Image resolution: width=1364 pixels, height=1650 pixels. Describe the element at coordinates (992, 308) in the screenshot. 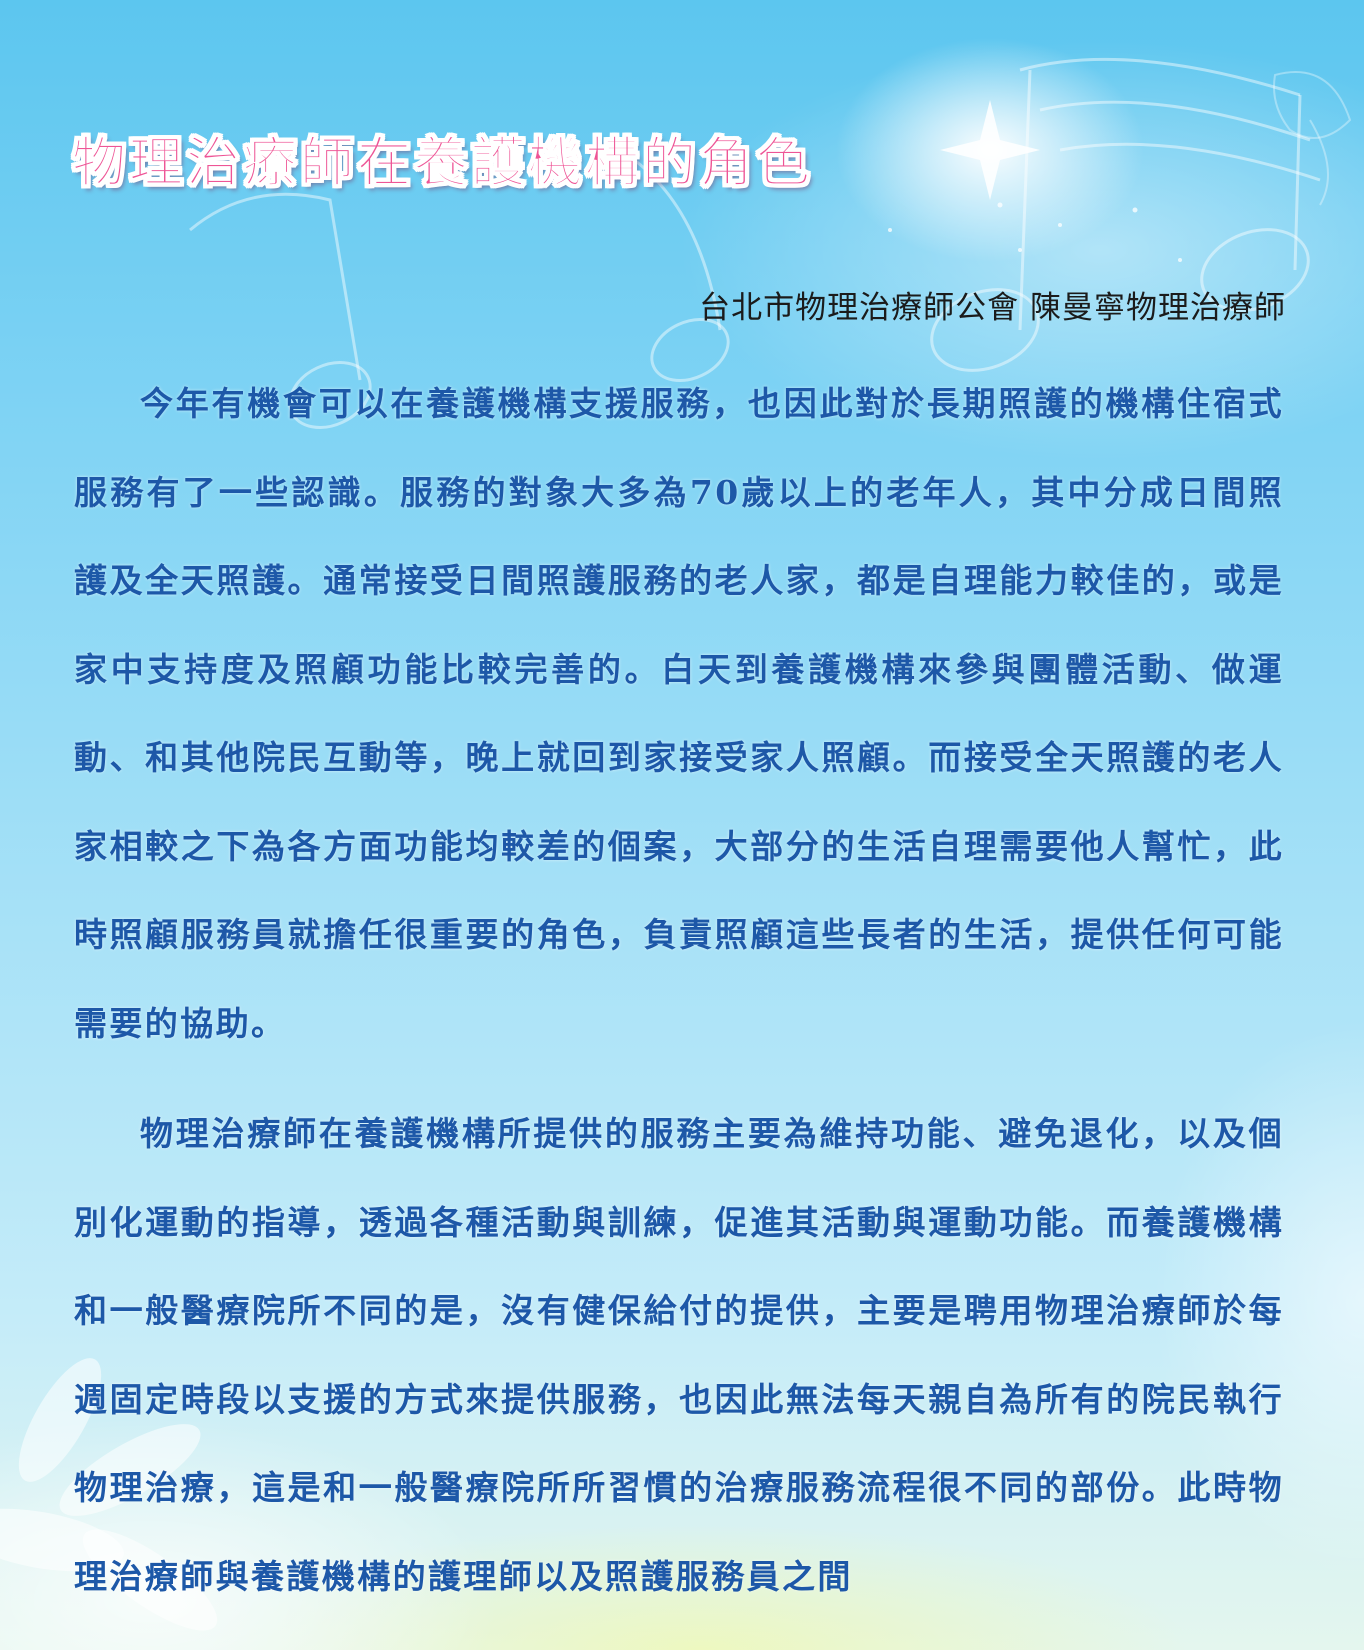

I see `author-line: 台北市物理治療師公會 陳曼寧物理治療師` at that location.